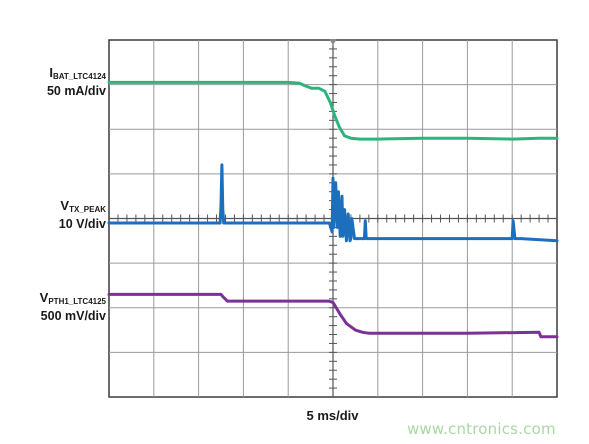 The height and width of the screenshot is (444, 589). I want to click on channel-label-vtx-peak: VTX_PEAK 10 V/div, so click(82, 215).